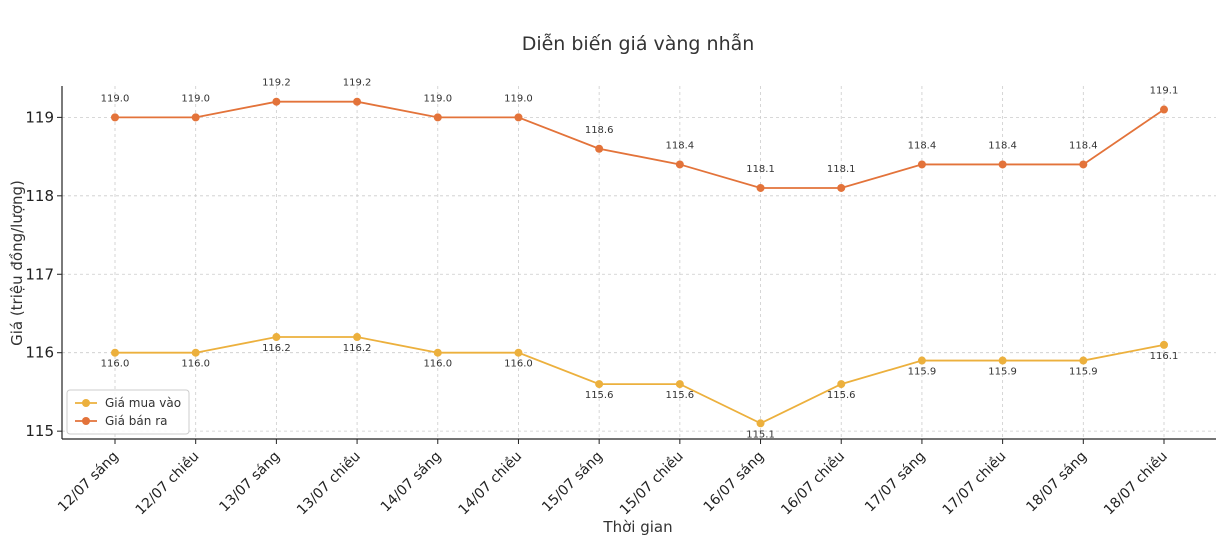 Image resolution: width=1222 pixels, height=556 pixels. Describe the element at coordinates (39, 431) in the screenshot. I see `y-tick-label: 115` at that location.